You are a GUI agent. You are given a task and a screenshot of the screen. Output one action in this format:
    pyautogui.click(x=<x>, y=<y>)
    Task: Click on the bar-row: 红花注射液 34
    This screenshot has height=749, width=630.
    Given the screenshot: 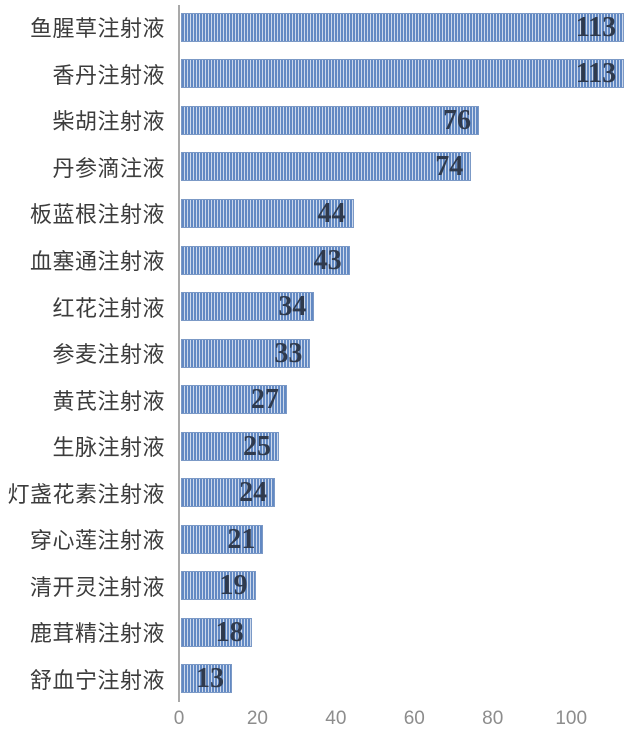 What is the action you would take?
    pyautogui.click(x=315, y=306)
    